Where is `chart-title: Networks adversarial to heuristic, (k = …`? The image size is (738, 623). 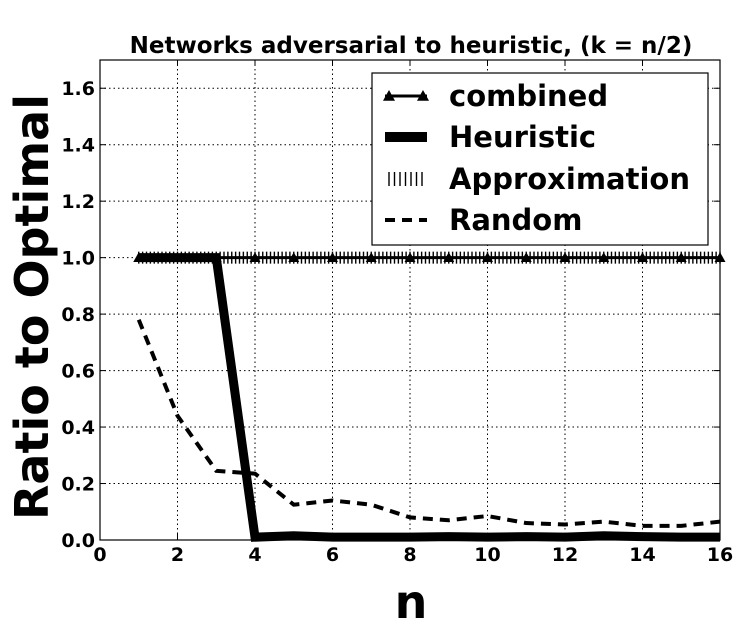
chart-title: Networks adversarial to heuristic, (k = … is located at coordinates (411, 46).